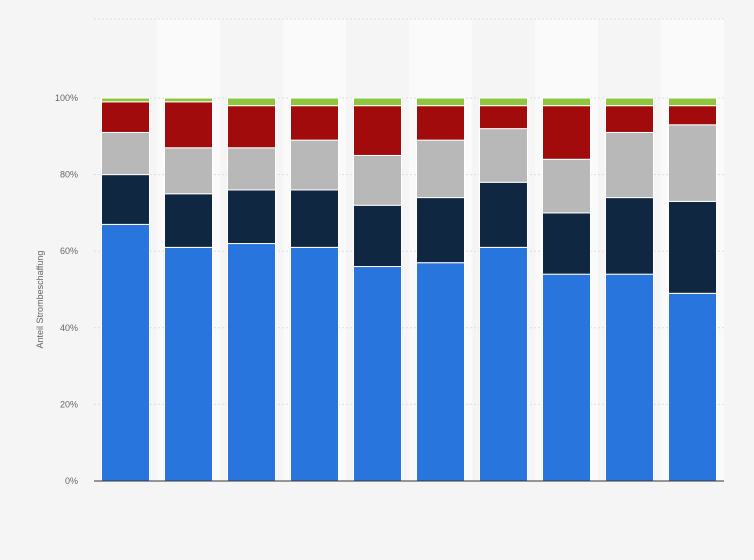  I want to click on y-tick-label: 40%, so click(69, 328).